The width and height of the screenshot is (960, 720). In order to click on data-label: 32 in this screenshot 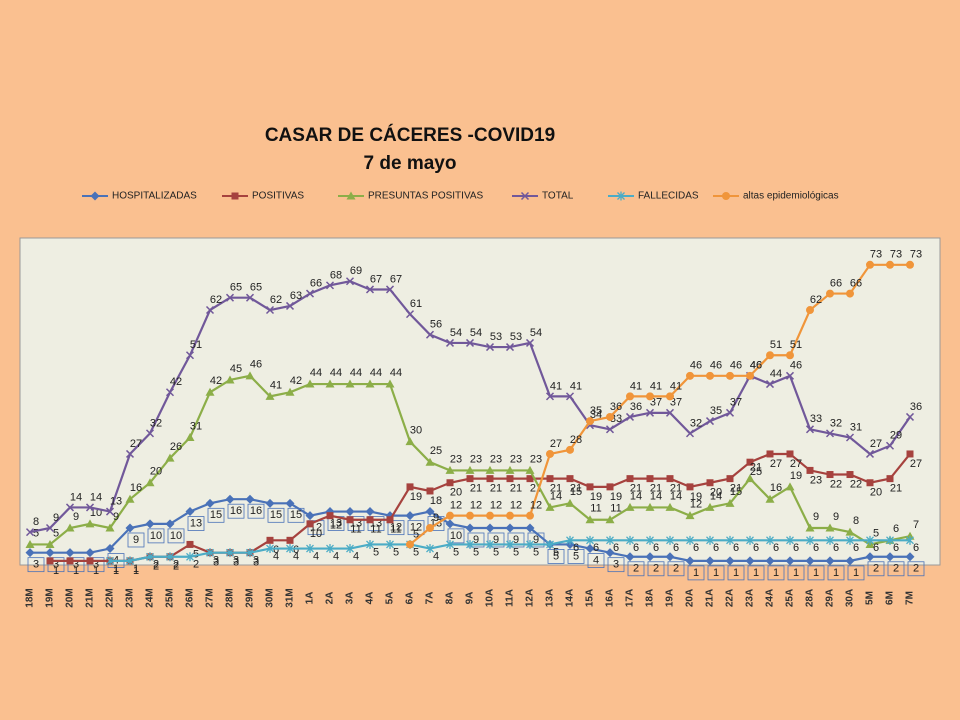, I will do `click(696, 423)`.